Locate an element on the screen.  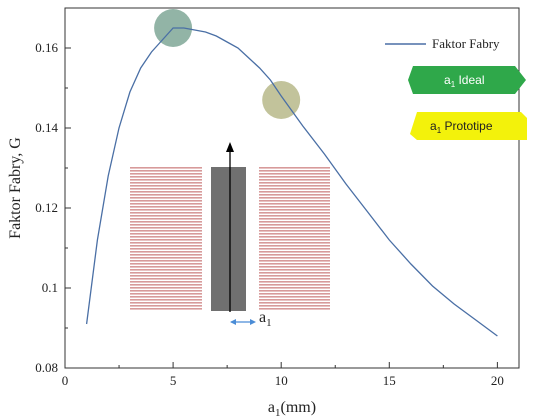
inset-a1-label: a1 is located at coordinates (265, 319).